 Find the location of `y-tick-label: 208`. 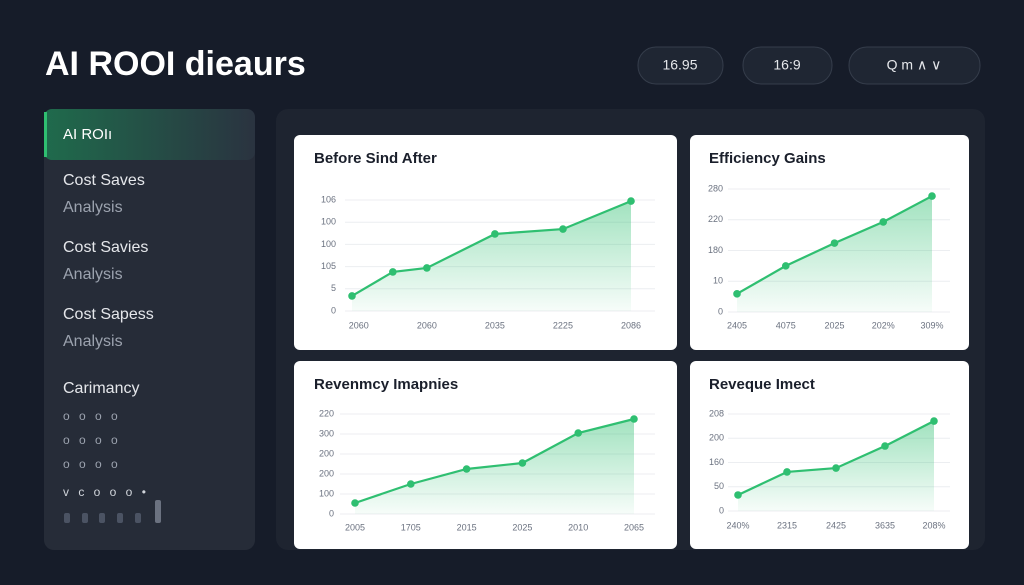

y-tick-label: 208 is located at coordinates (716, 413).